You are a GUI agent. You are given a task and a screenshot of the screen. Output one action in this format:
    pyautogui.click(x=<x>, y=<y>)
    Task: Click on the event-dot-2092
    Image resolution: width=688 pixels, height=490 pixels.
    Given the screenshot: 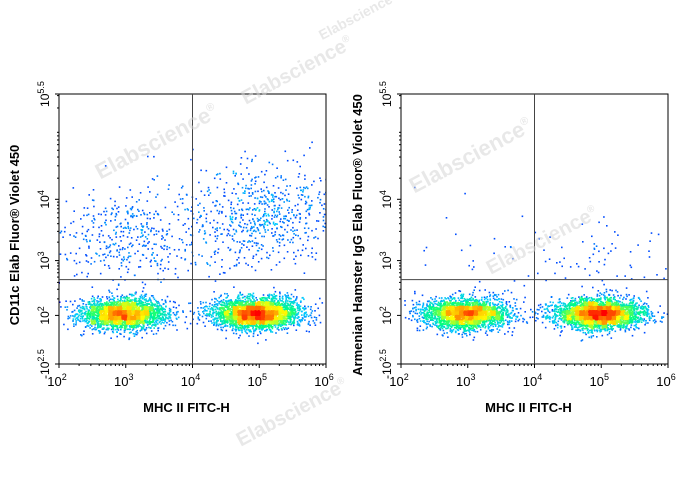 What is the action you would take?
    pyautogui.click(x=96, y=322)
    